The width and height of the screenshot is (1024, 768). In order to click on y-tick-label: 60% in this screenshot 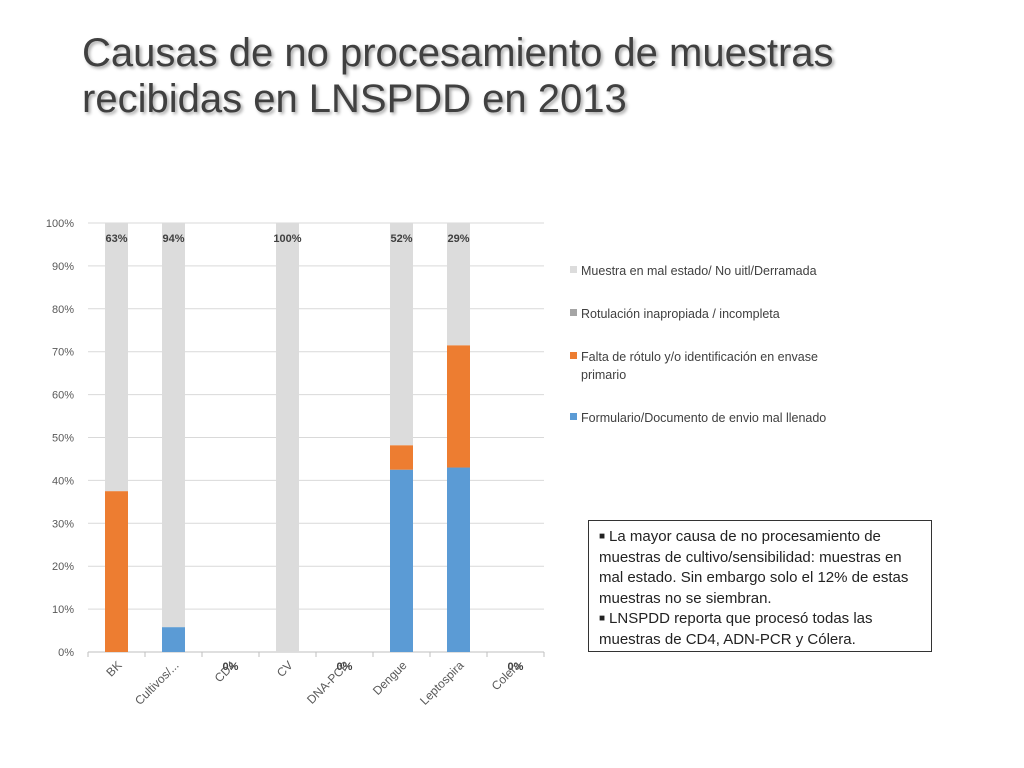, I will do `click(63, 396)`.